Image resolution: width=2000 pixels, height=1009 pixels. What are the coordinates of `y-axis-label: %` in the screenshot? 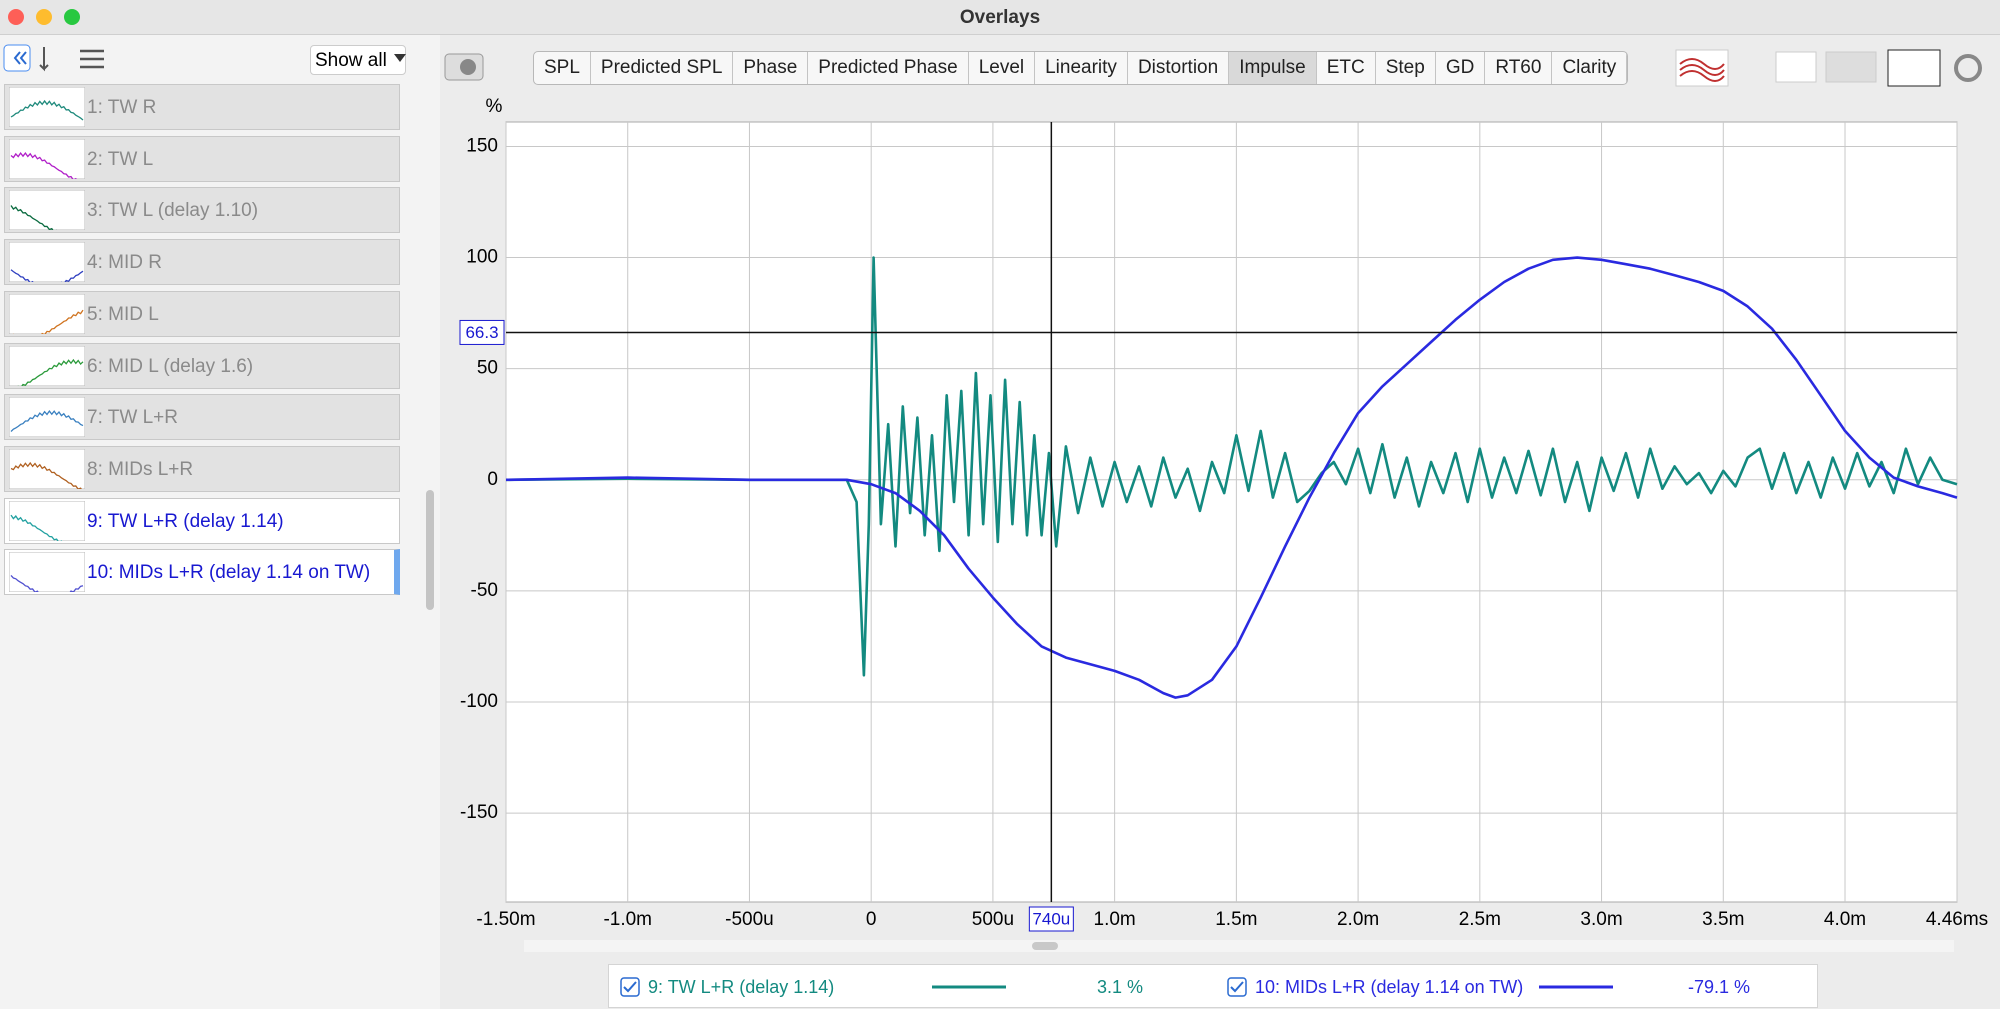 It's located at (494, 106).